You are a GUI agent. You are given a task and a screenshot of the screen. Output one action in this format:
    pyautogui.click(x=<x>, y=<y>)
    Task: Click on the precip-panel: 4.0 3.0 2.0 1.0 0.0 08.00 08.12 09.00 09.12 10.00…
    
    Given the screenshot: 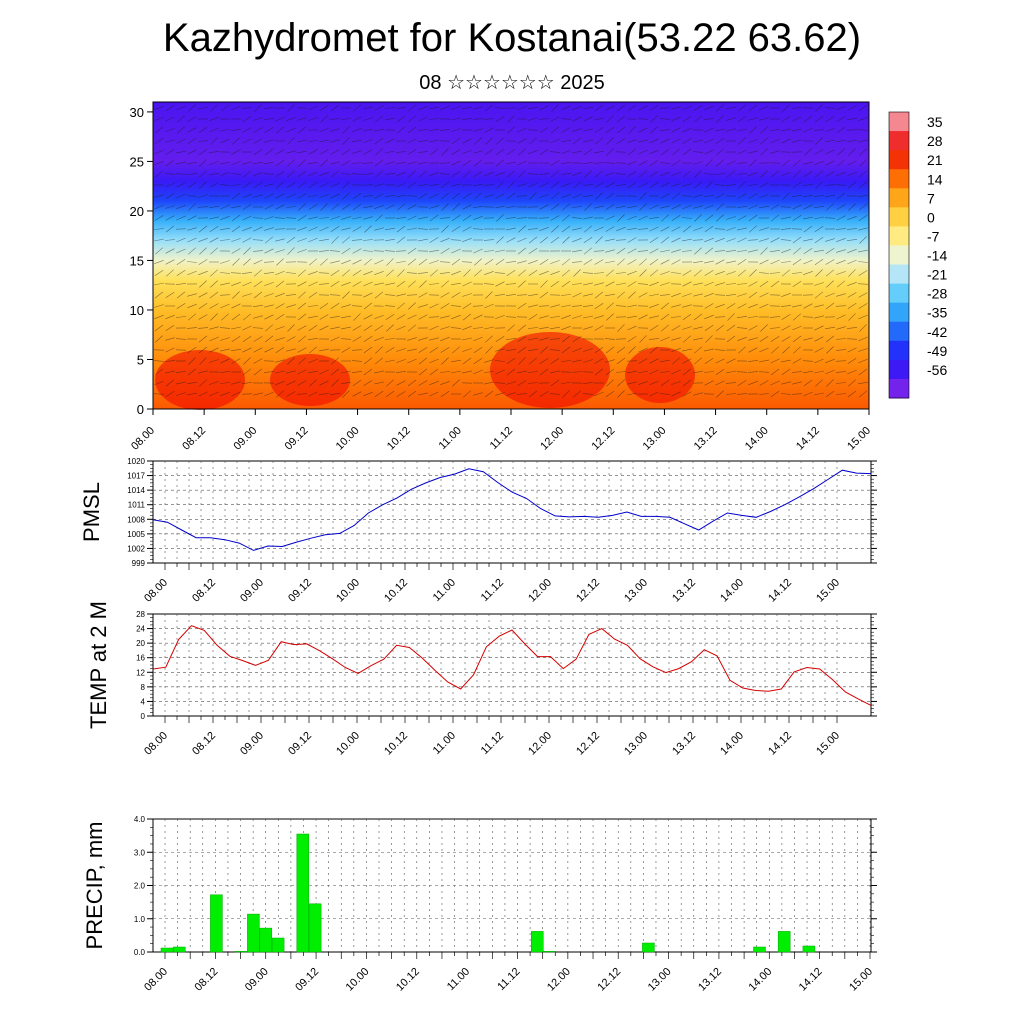 What is the action you would take?
    pyautogui.click(x=479, y=904)
    